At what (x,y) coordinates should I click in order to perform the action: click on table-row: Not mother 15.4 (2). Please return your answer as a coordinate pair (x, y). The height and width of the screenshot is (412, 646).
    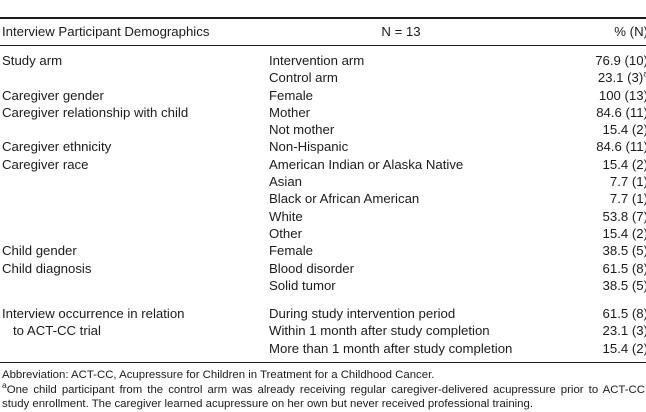
    Looking at the image, I should click on (323, 129).